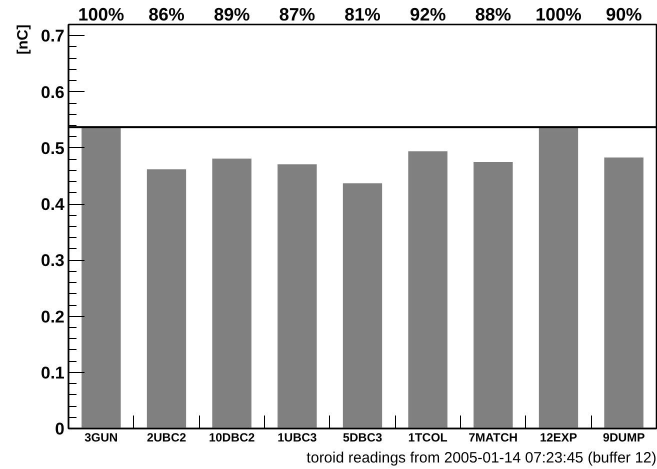 This screenshot has height=469, width=657. I want to click on x-tick-label: 7MATCH, so click(493, 437).